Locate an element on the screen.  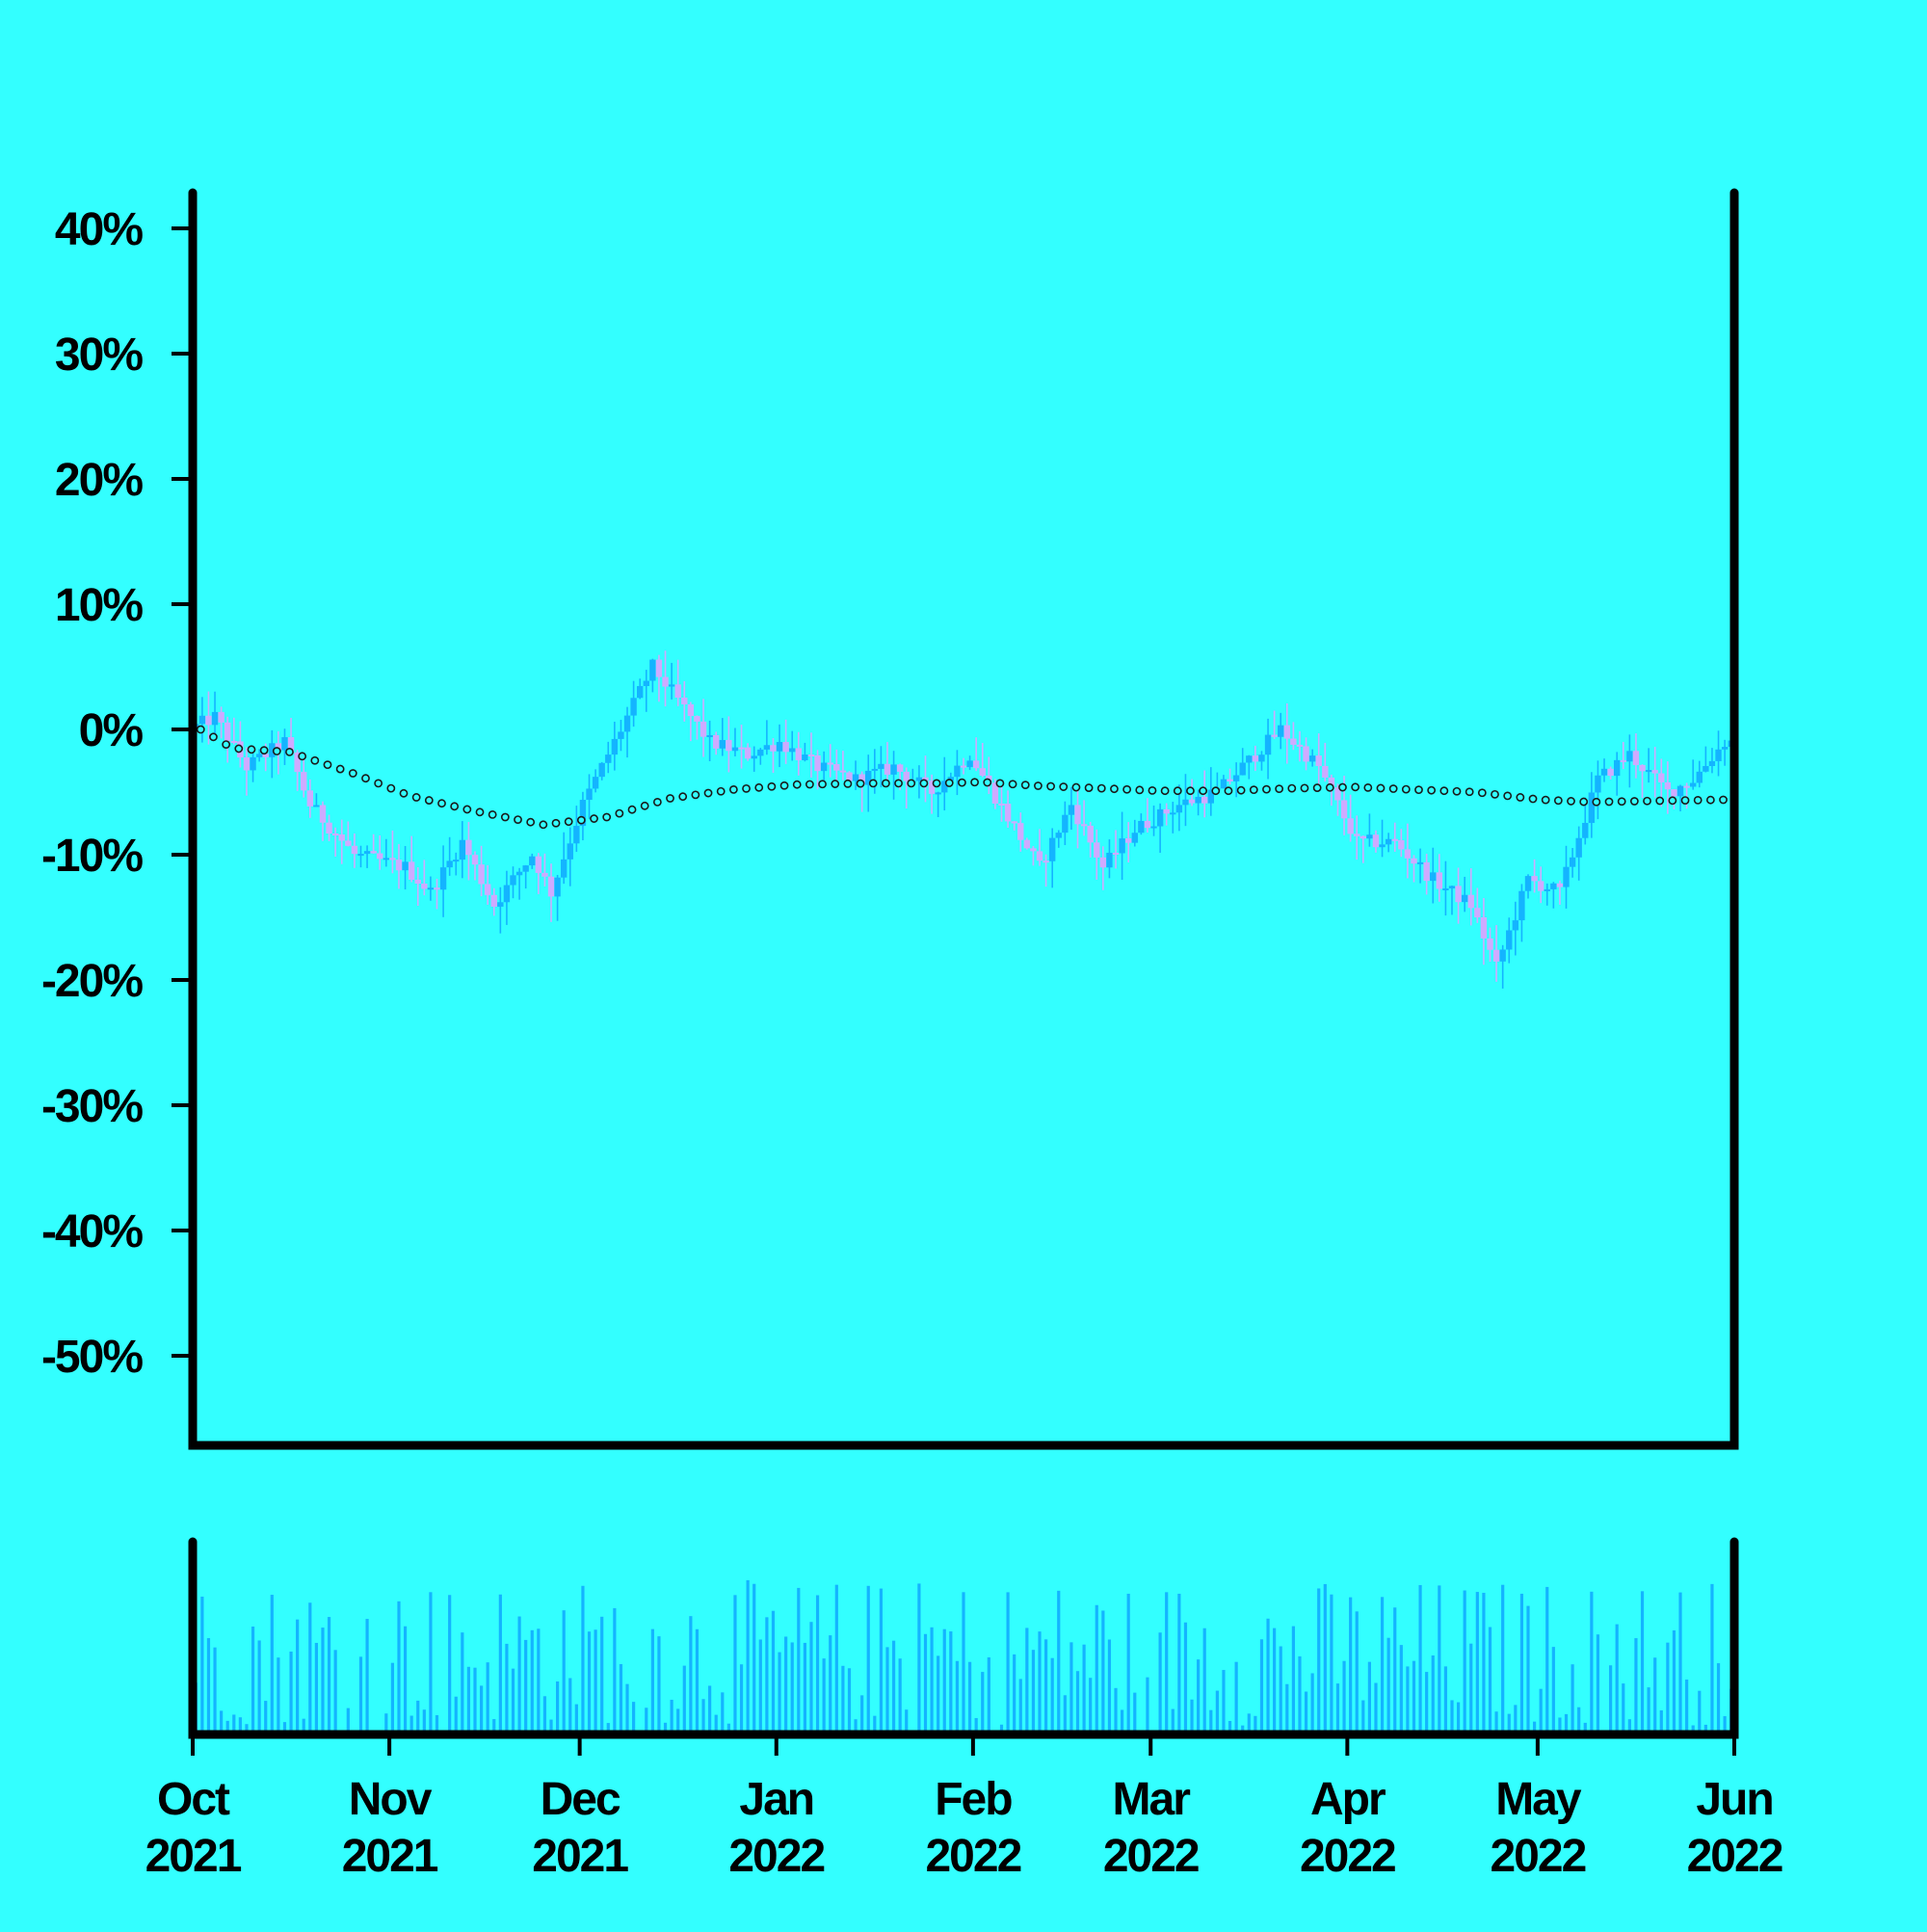
x-tick-label-month: Oct is located at coordinates (193, 1799).